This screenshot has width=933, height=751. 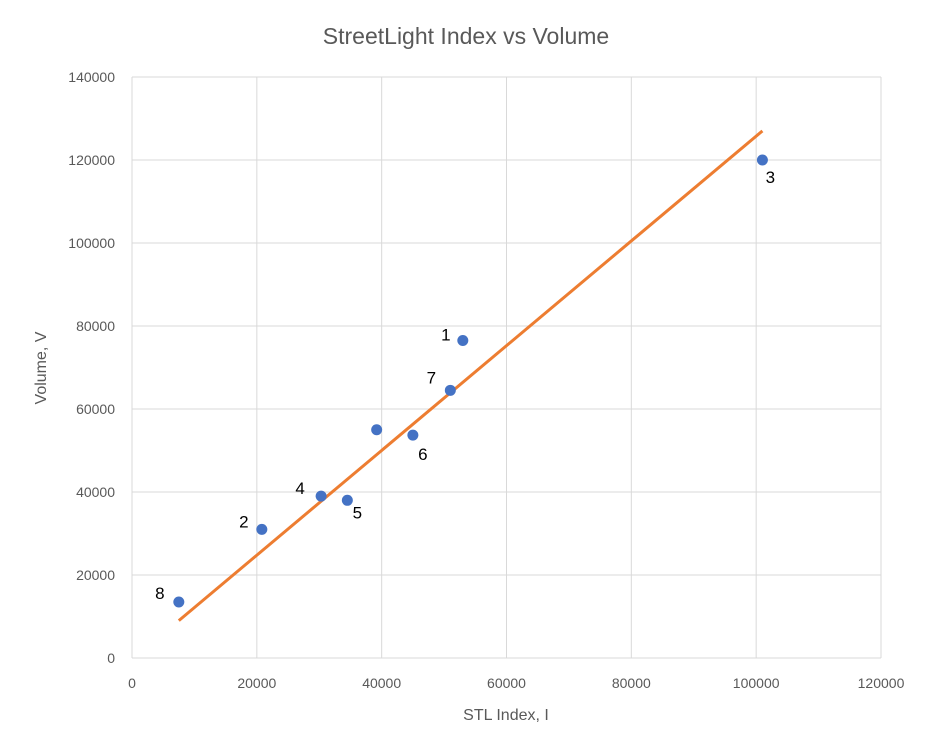 What do you see at coordinates (299, 488) in the screenshot?
I see `point-label: 4` at bounding box center [299, 488].